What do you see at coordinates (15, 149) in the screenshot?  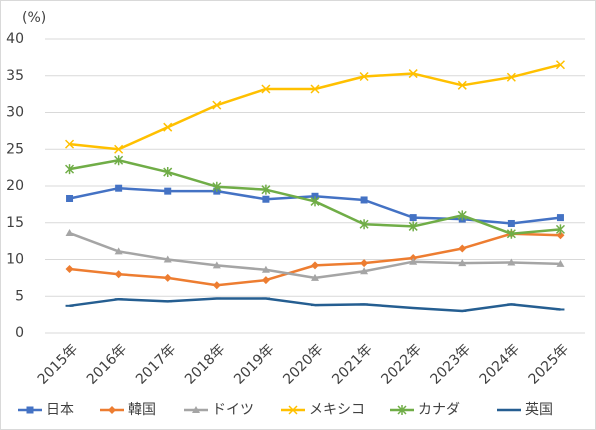 I see `y-tick-label: 25` at bounding box center [15, 149].